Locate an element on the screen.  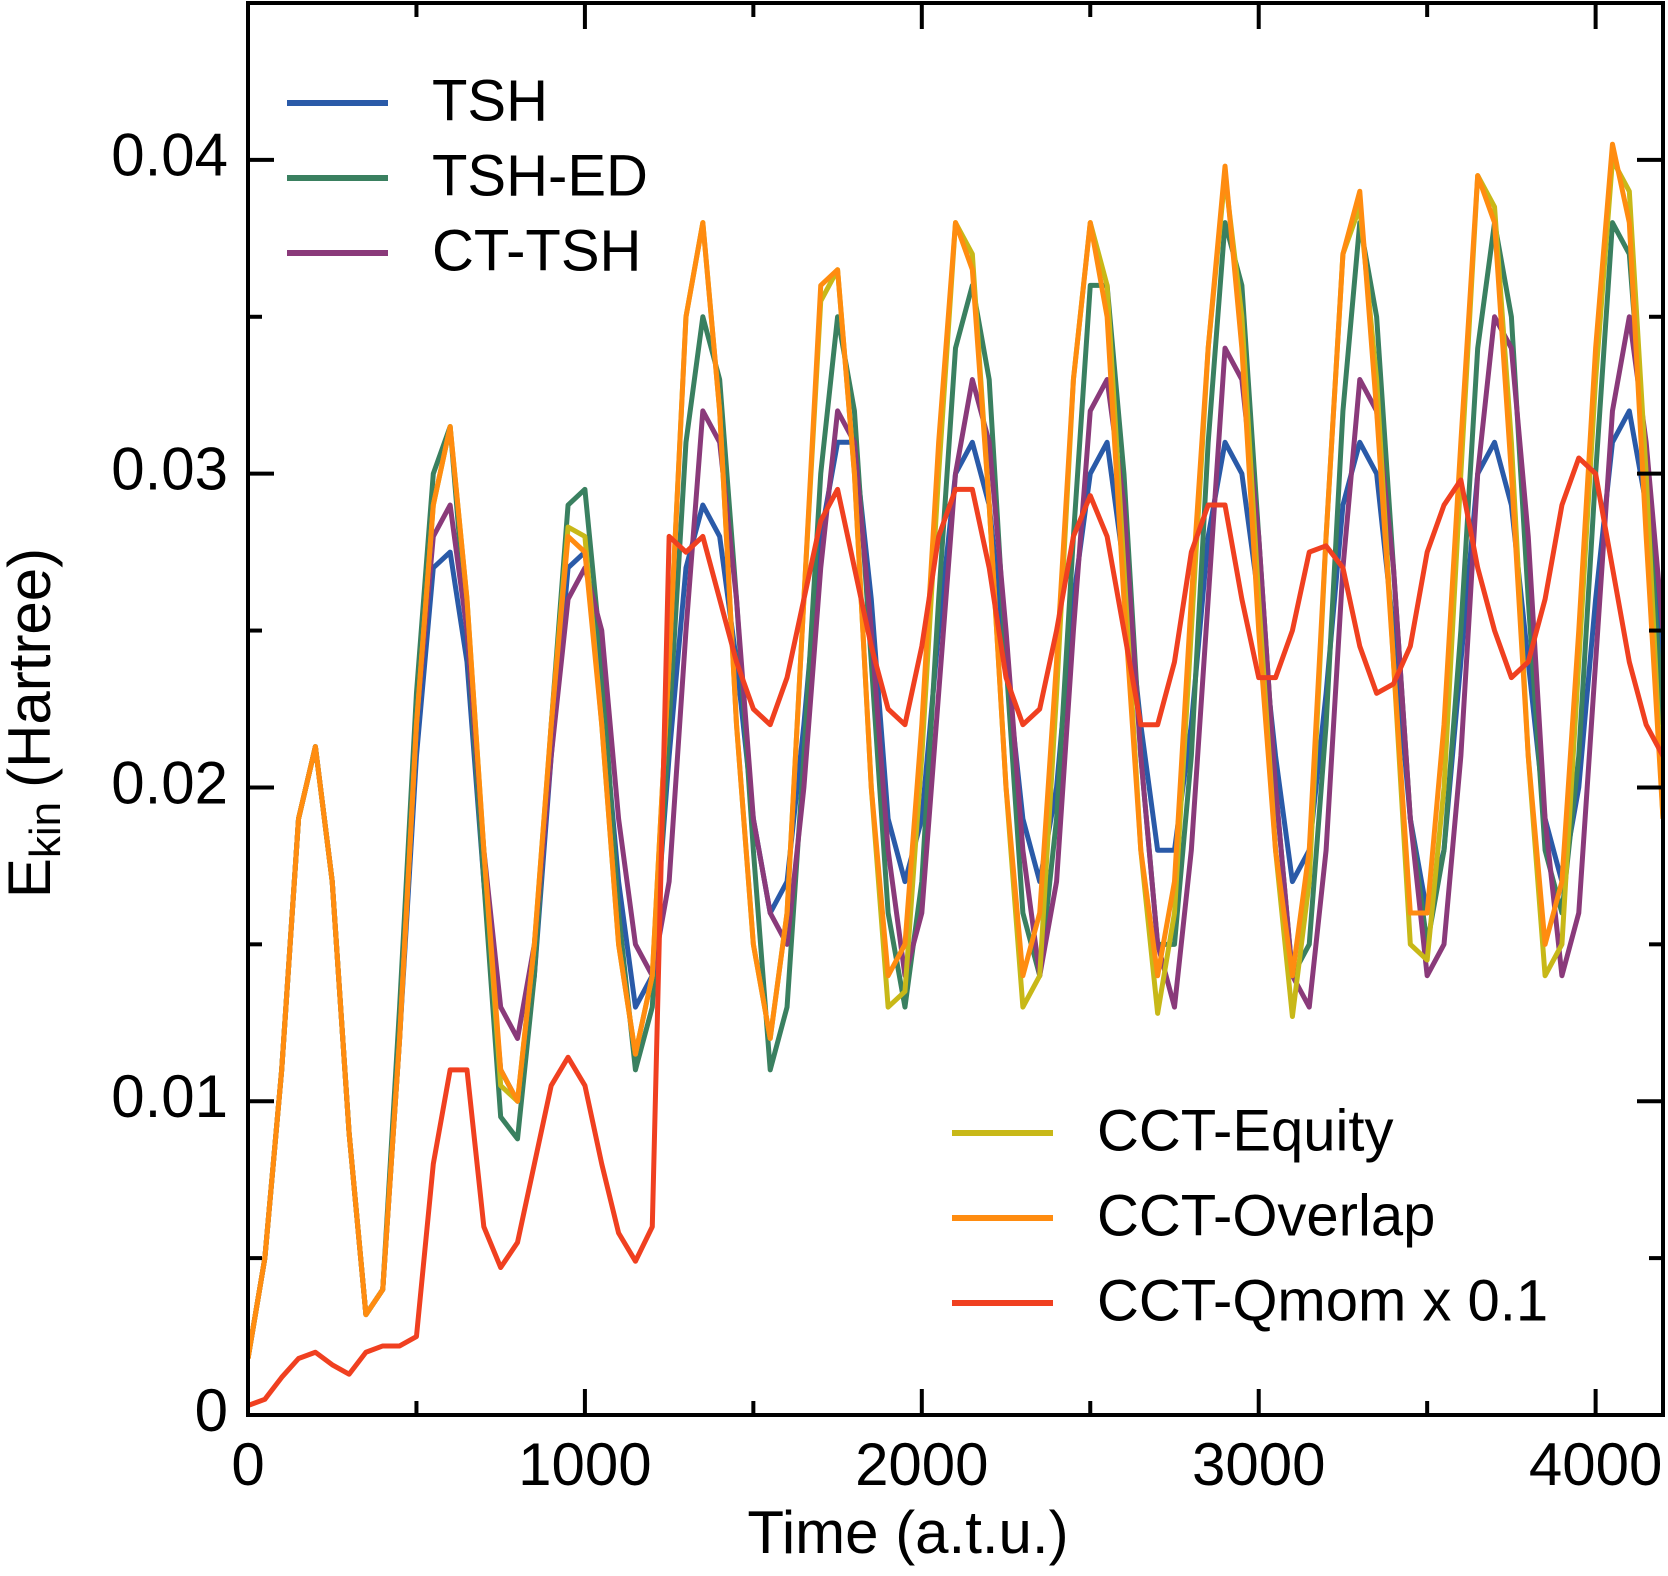
legend-label: CCT-Overlap is located at coordinates (1266, 1215).